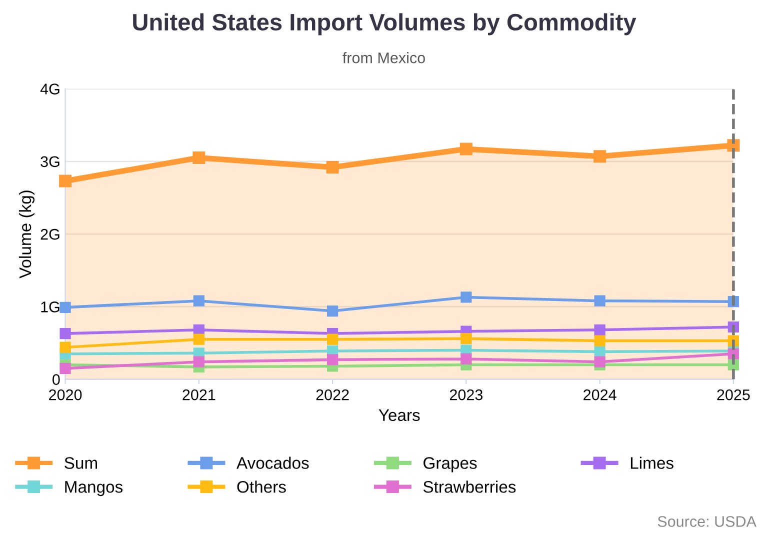 The image size is (768, 538). Describe the element at coordinates (56, 379) in the screenshot. I see `y-tick-label: 0` at that location.